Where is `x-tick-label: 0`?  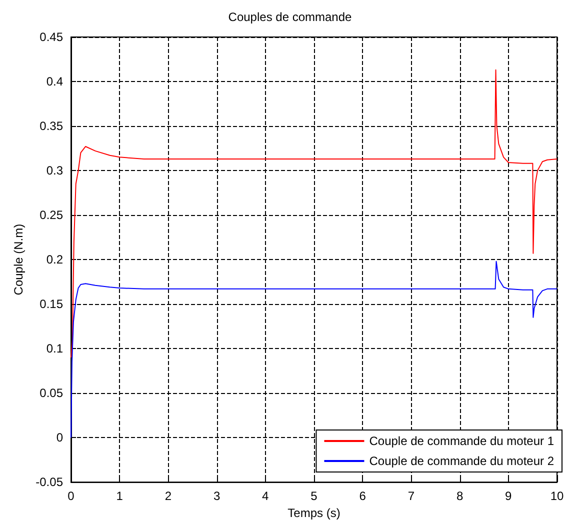 x-tick-label: 0 is located at coordinates (71, 496).